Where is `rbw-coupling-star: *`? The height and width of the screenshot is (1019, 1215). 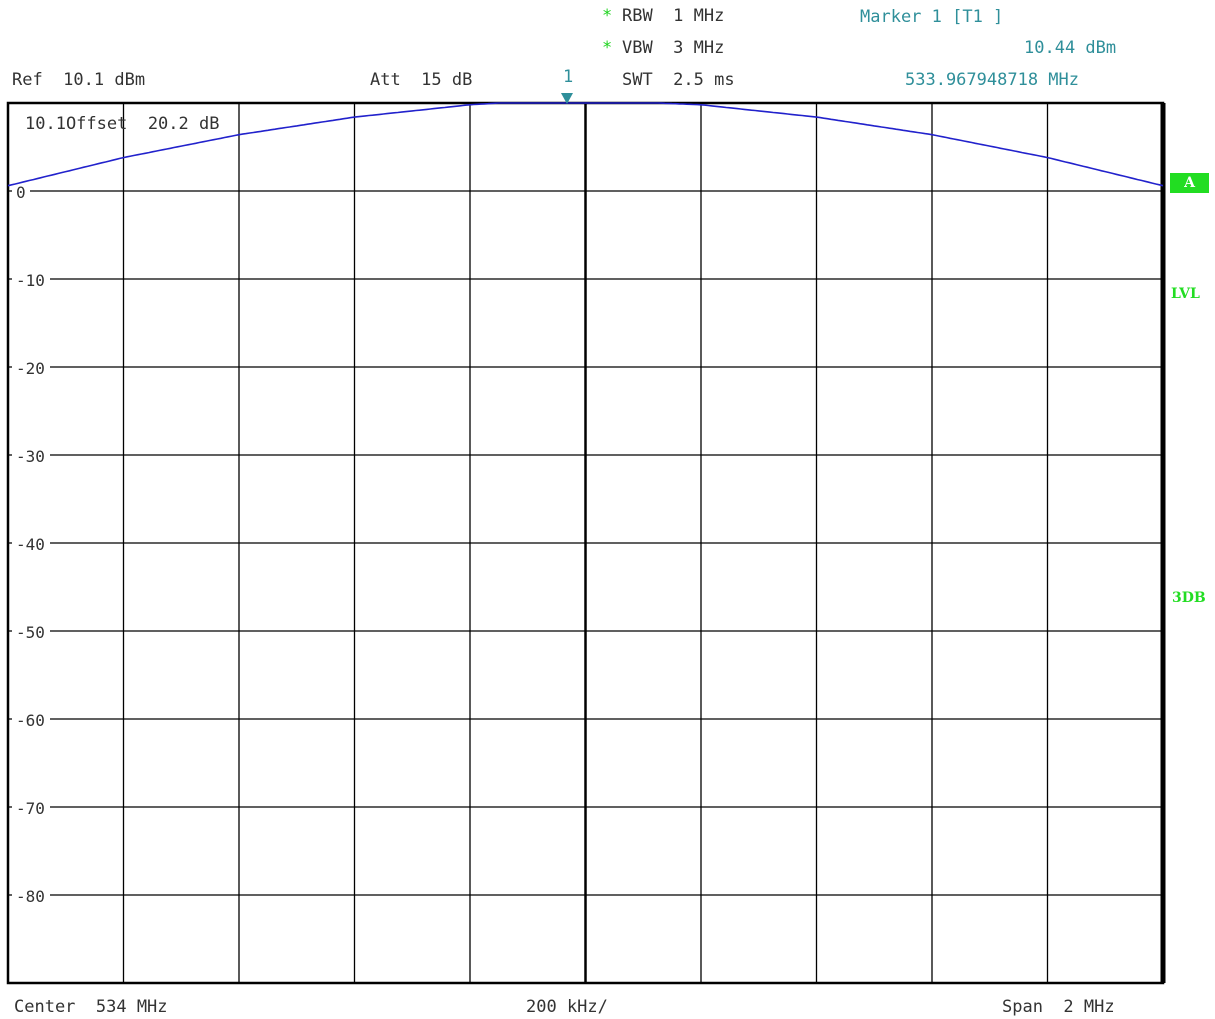 rbw-coupling-star: * is located at coordinates (607, 16).